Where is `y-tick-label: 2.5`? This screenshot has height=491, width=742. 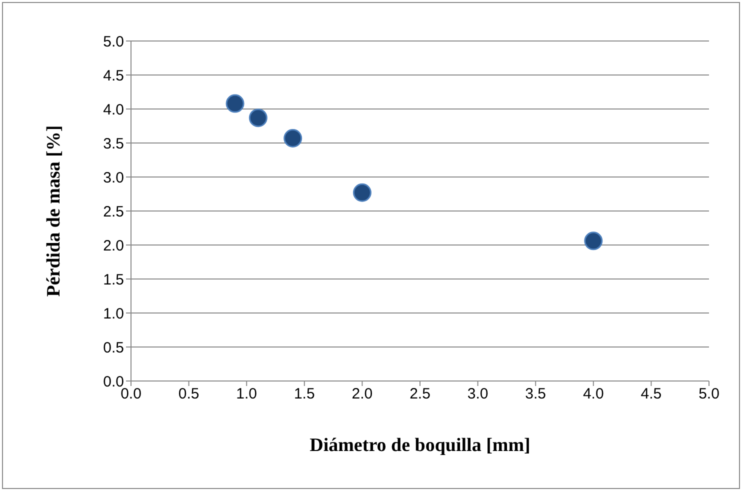 y-tick-label: 2.5 is located at coordinates (113, 211).